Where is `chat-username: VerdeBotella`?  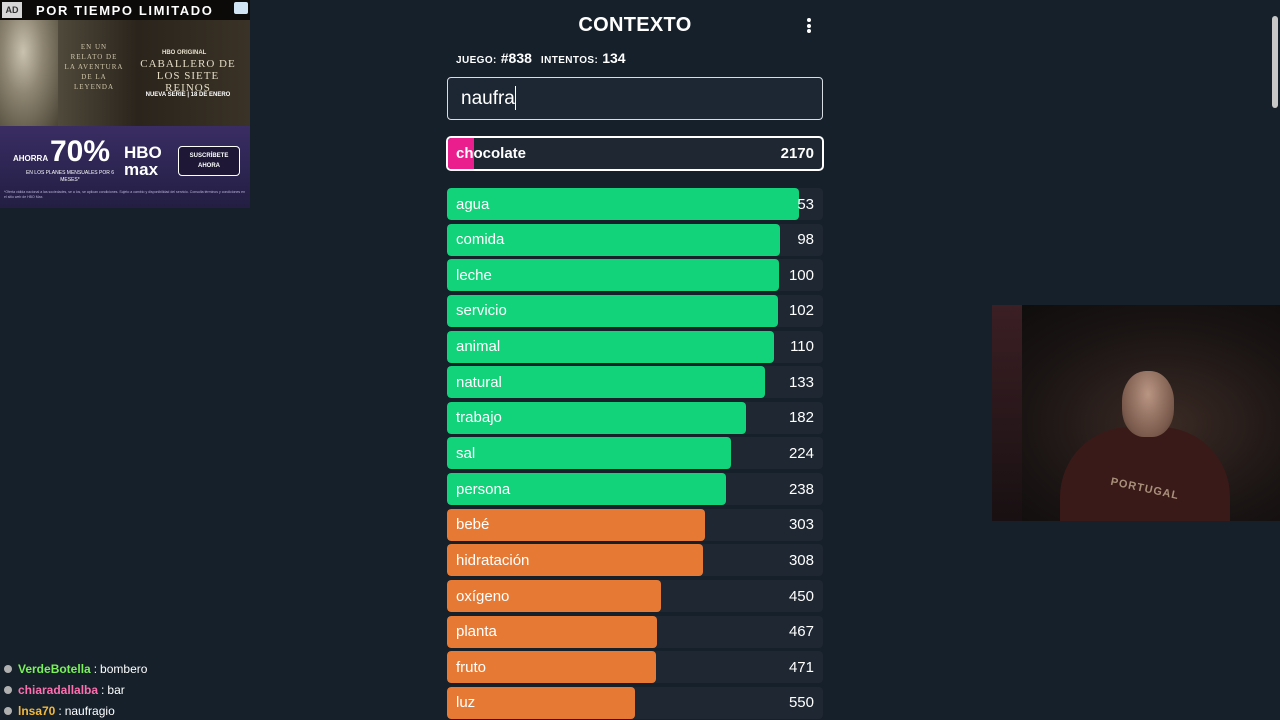 chat-username: VerdeBotella is located at coordinates (54, 668).